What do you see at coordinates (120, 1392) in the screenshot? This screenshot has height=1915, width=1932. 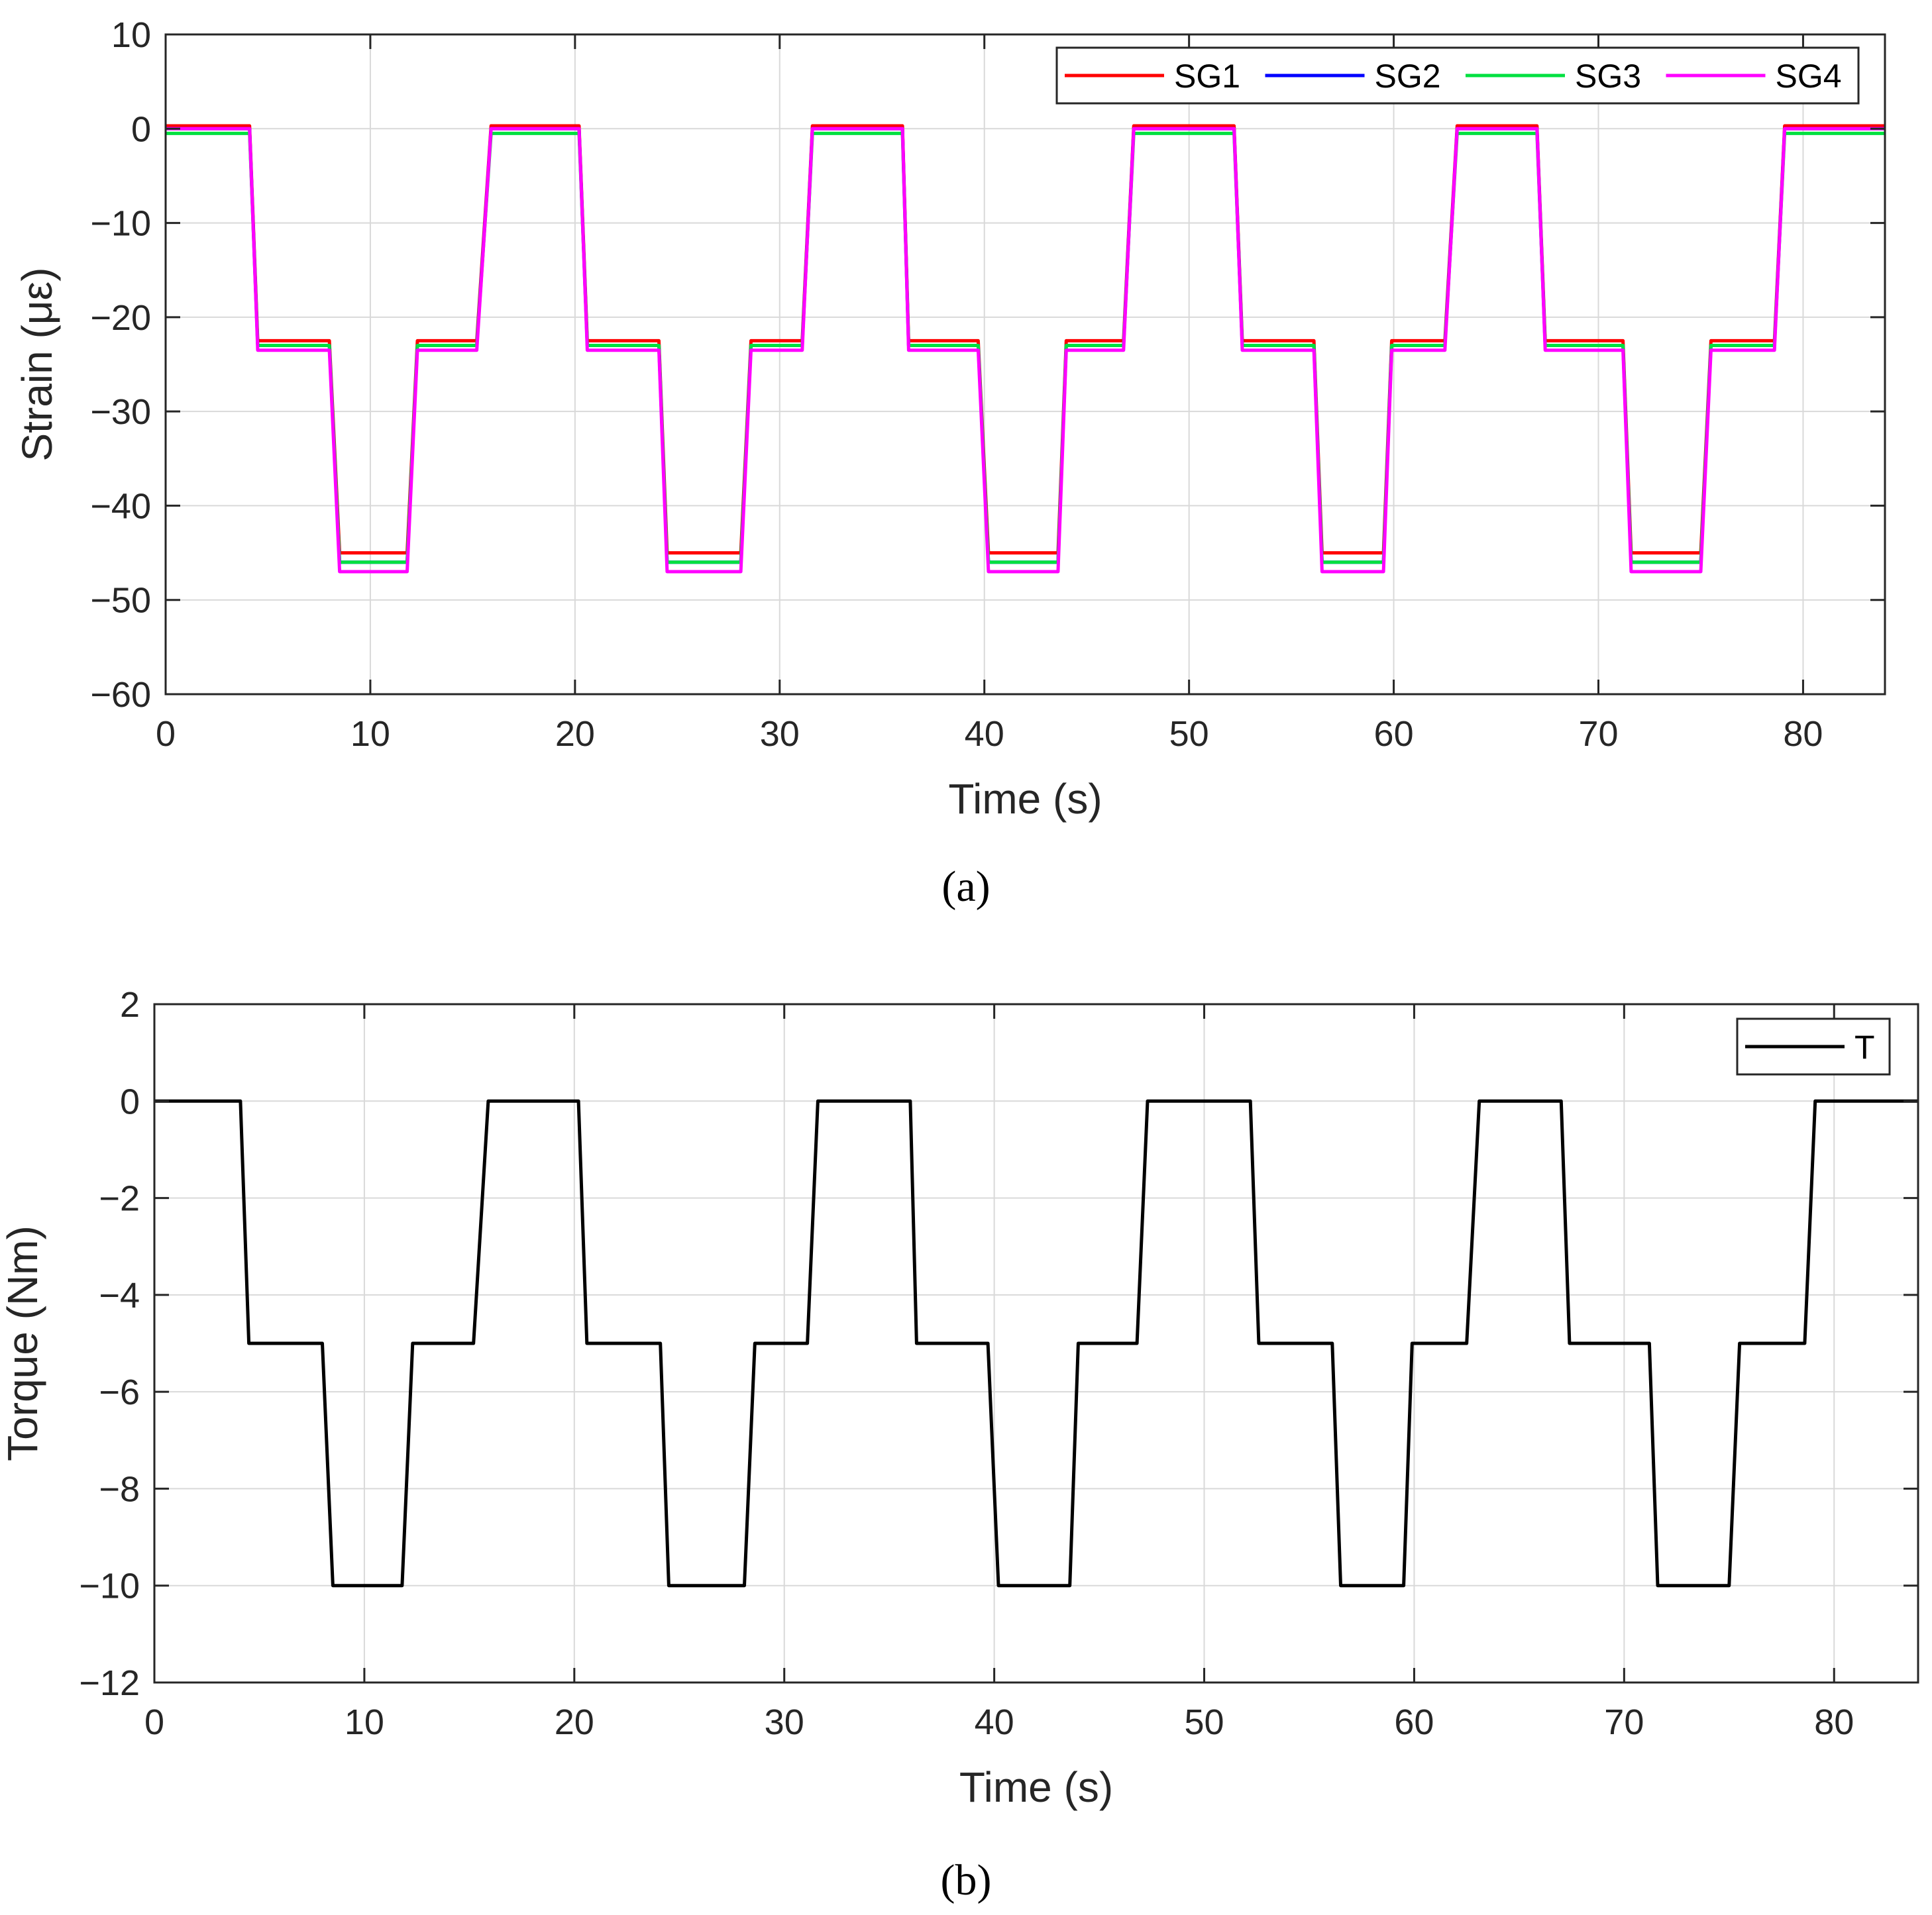 I see `y-tick-label: −6` at bounding box center [120, 1392].